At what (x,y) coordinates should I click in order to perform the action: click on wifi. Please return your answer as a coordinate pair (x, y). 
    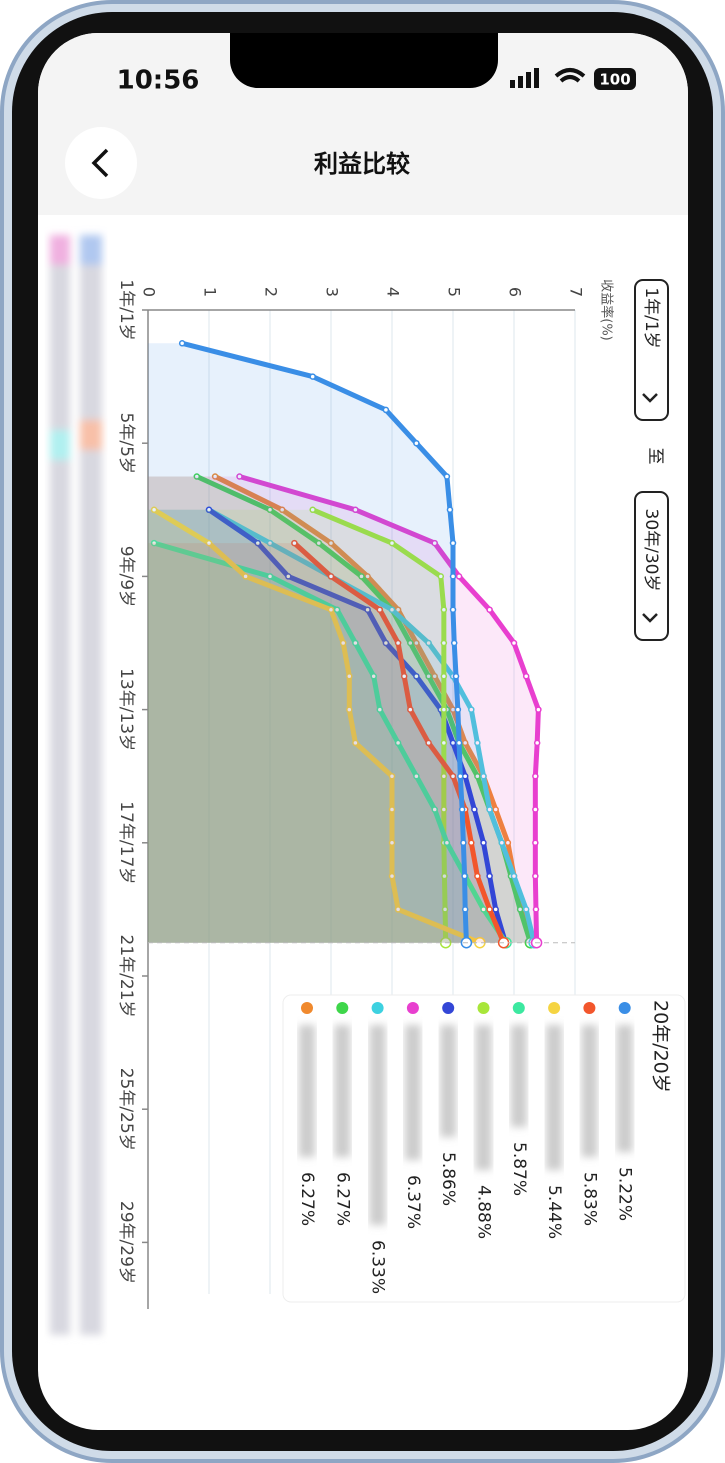
    Looking at the image, I should click on (570, 75).